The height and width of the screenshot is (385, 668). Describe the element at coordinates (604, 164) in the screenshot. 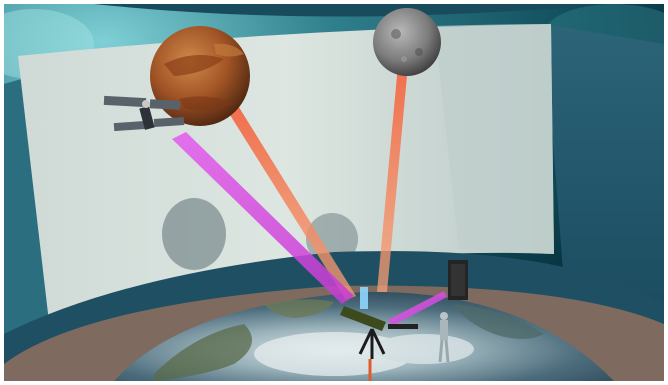

I see `dome-wall-right` at that location.